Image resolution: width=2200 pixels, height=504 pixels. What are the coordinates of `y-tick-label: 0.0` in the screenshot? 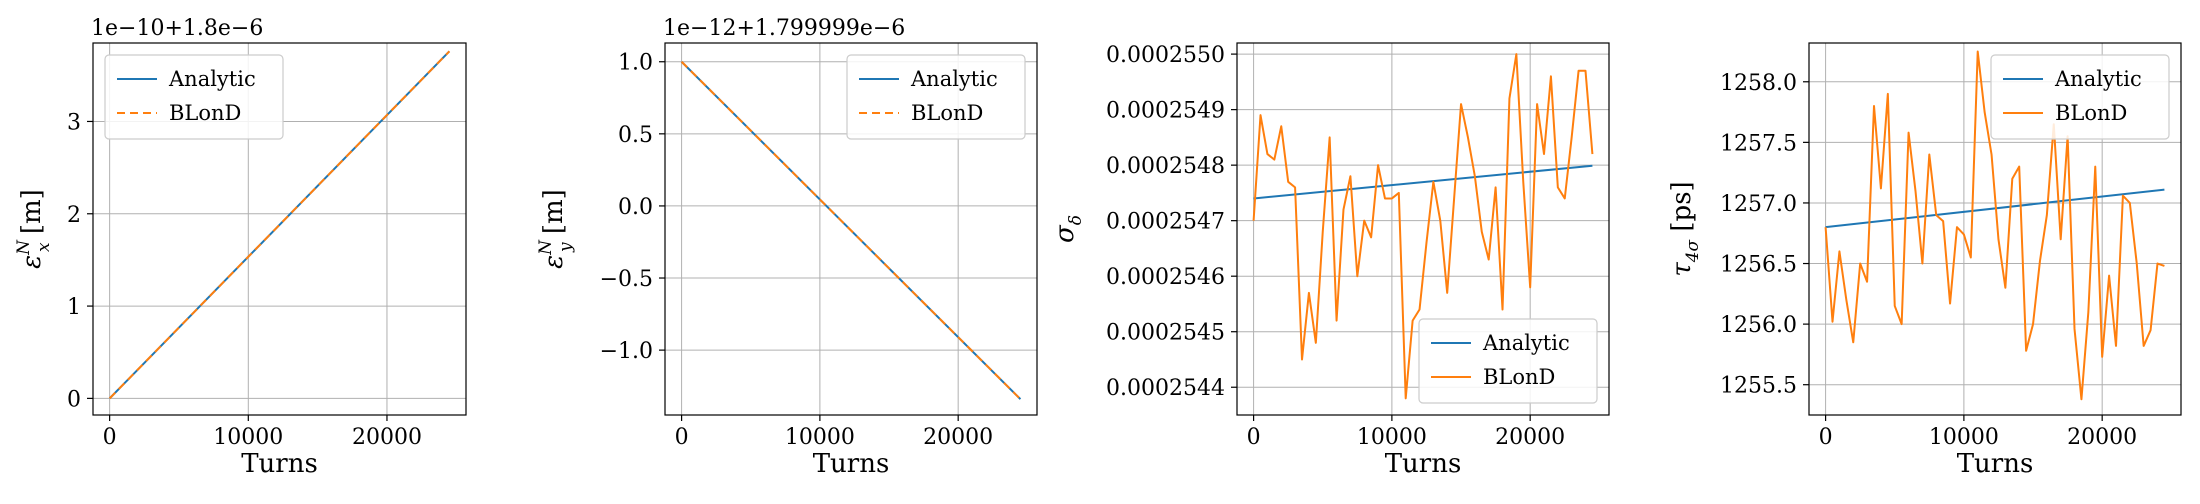 It's located at (635, 207).